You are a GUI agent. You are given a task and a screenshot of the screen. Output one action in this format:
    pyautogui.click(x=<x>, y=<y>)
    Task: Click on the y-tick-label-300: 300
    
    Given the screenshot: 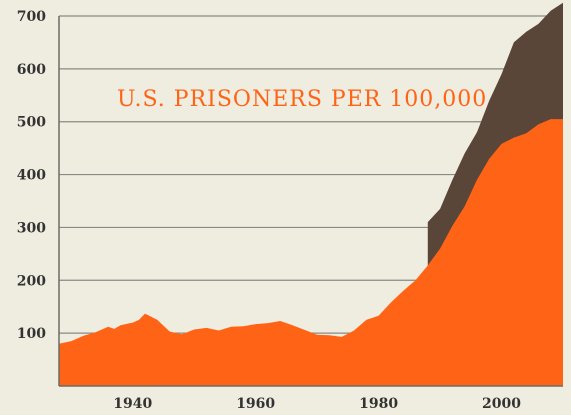 What is the action you would take?
    pyautogui.click(x=31, y=228)
    